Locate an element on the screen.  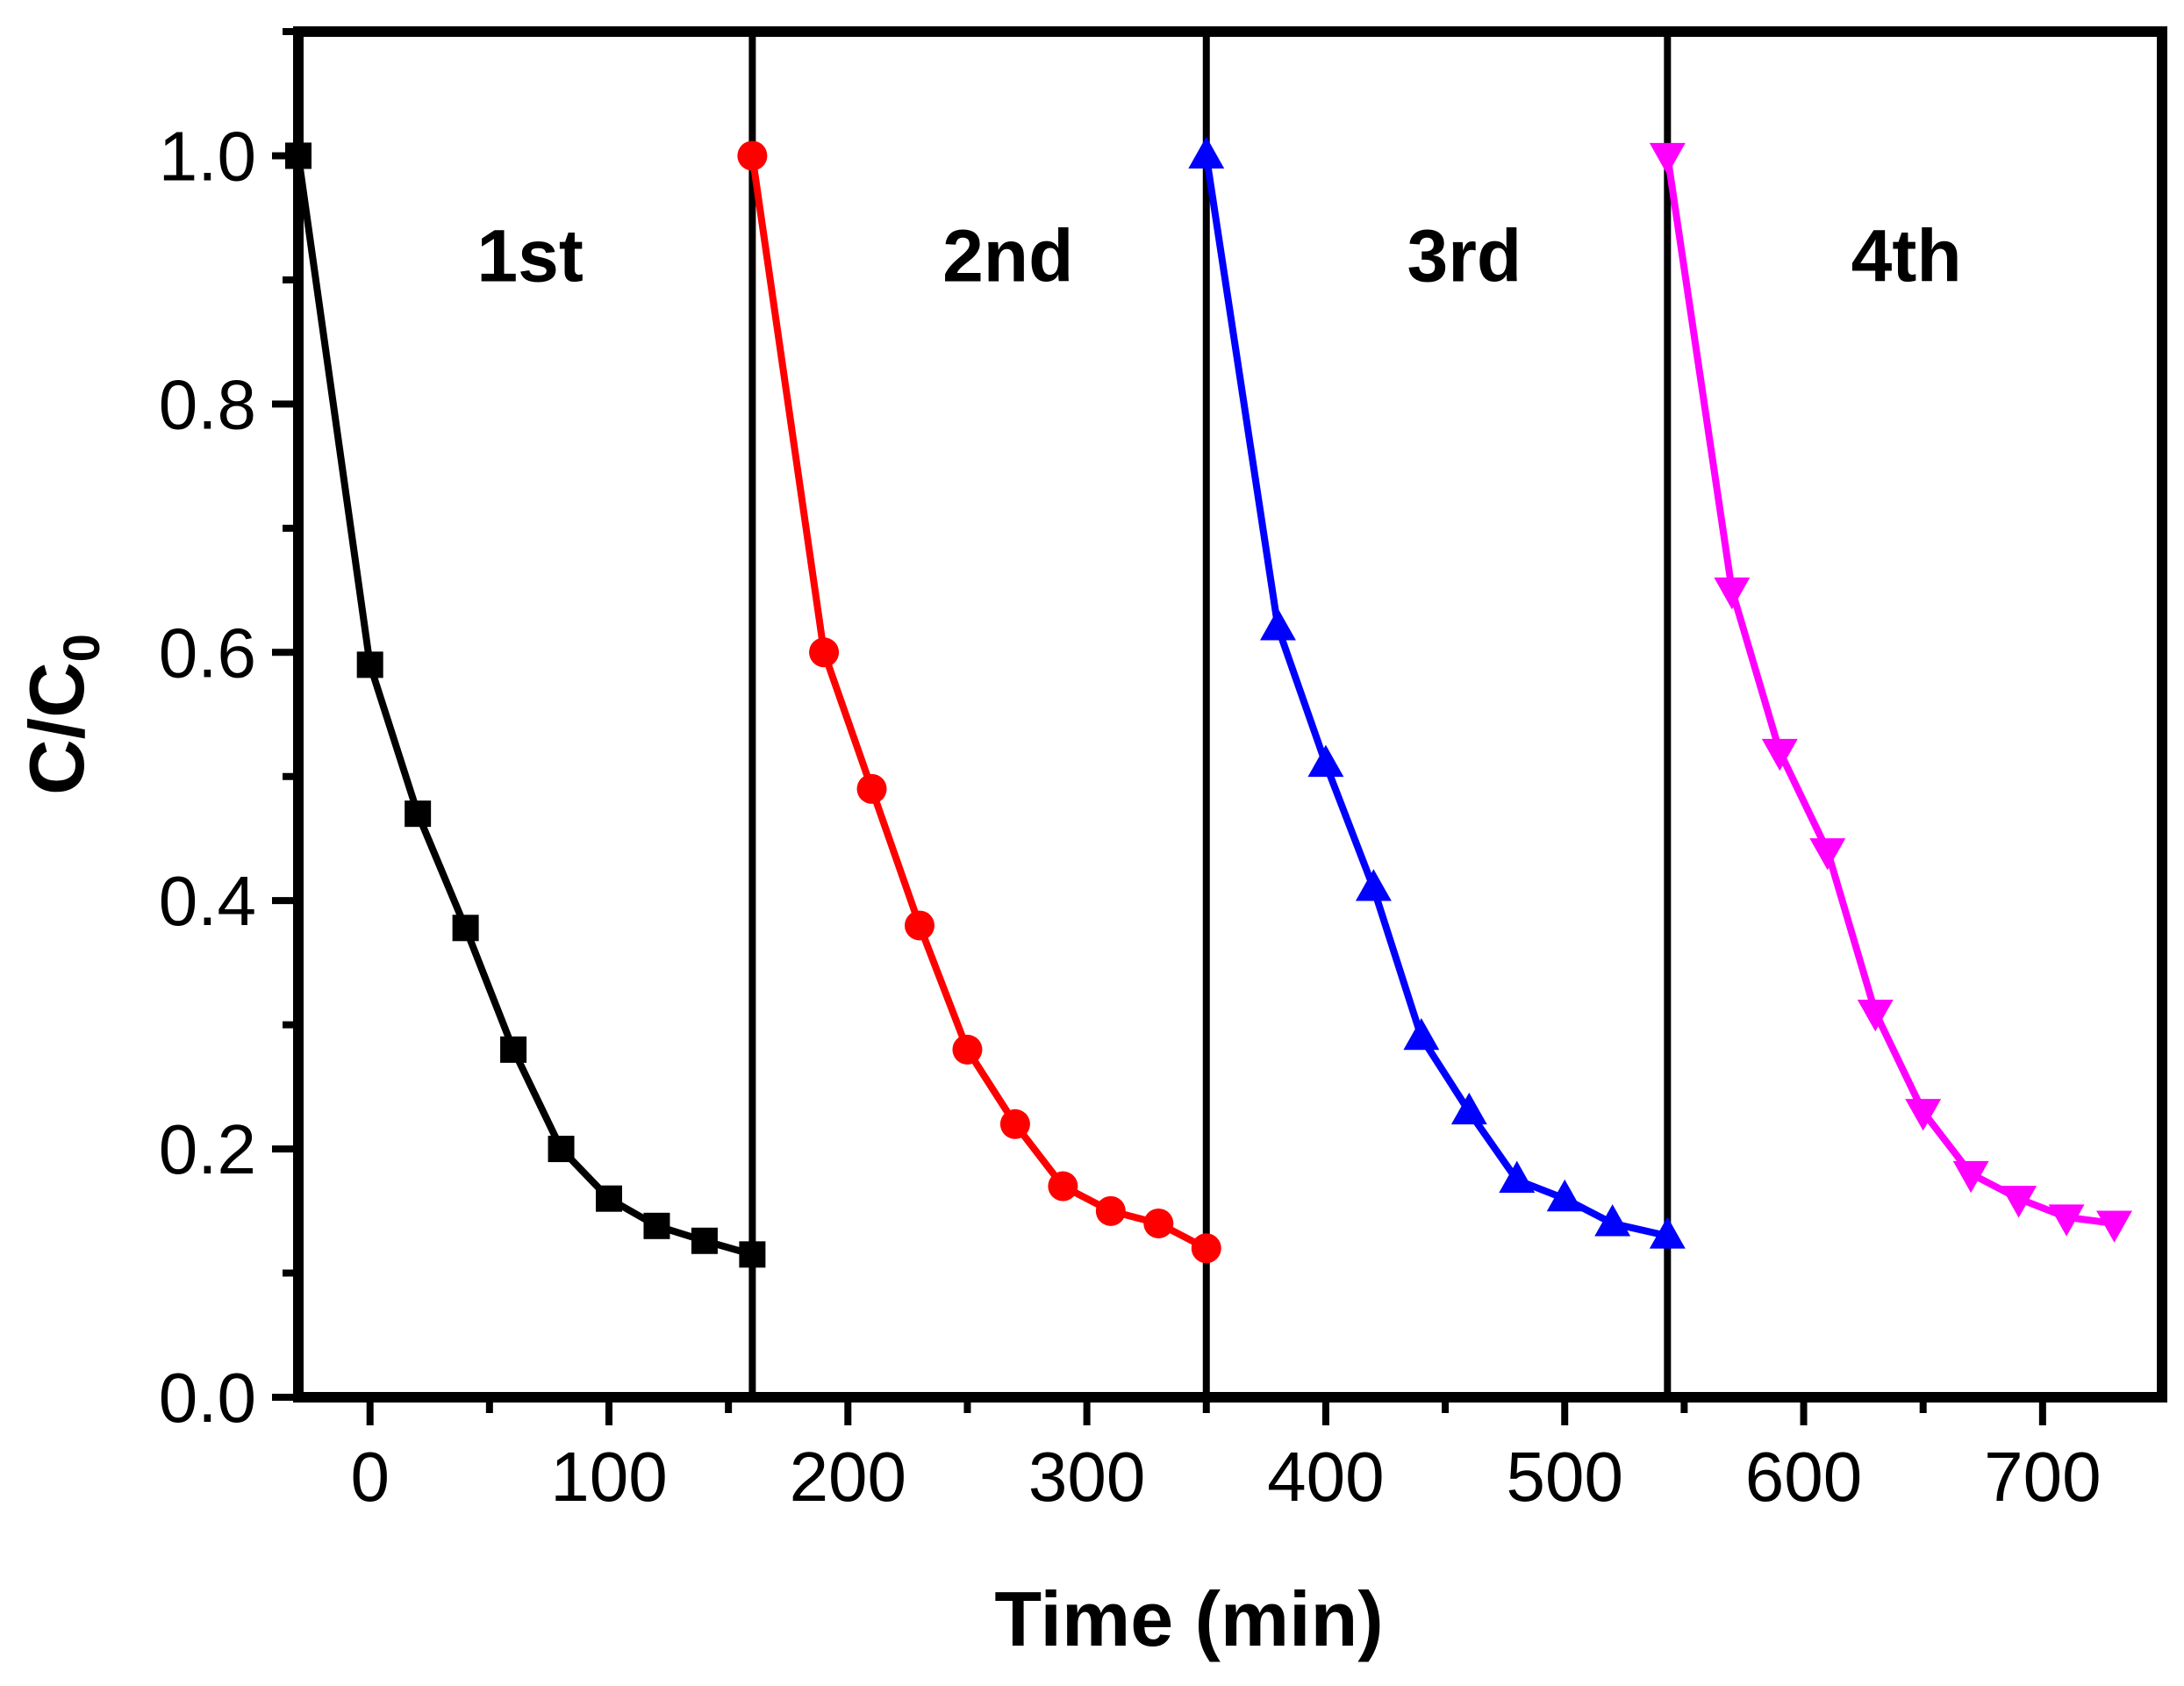
x-tick-label: 600 is located at coordinates (1803, 1477).